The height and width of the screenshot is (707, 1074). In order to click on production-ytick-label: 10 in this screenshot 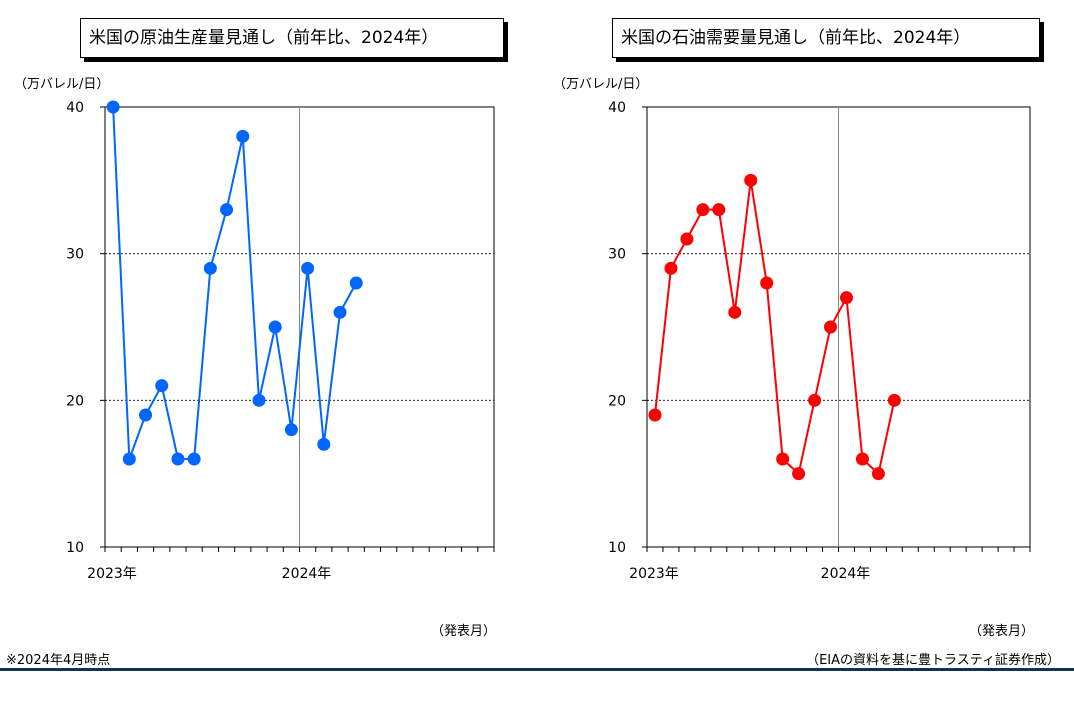, I will do `click(75, 548)`.